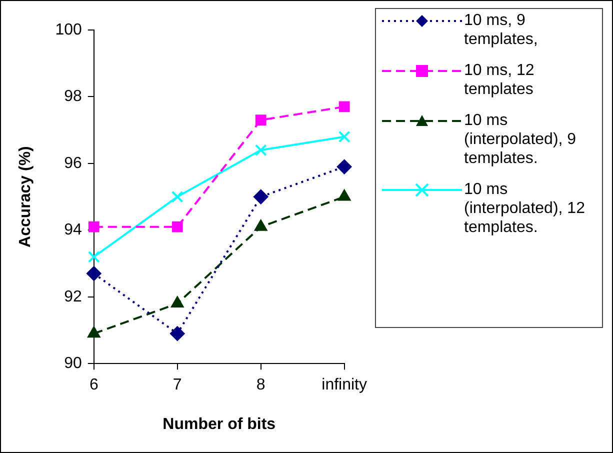  What do you see at coordinates (73, 163) in the screenshot?
I see `y-tick-label: 96` at bounding box center [73, 163].